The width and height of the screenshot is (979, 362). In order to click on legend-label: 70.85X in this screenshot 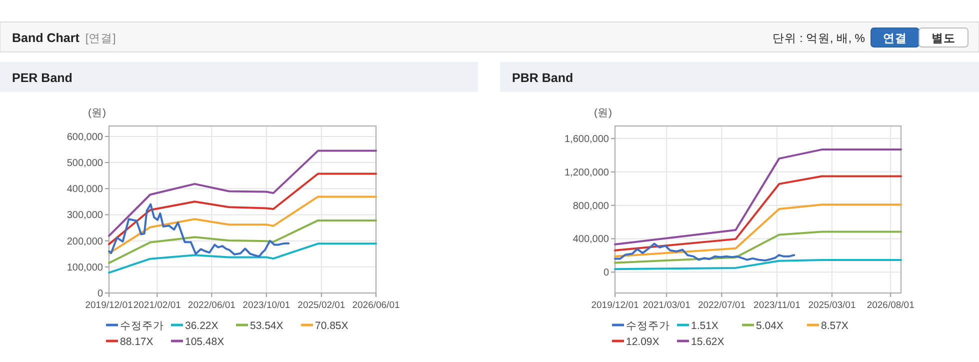, I will do `click(331, 326)`.